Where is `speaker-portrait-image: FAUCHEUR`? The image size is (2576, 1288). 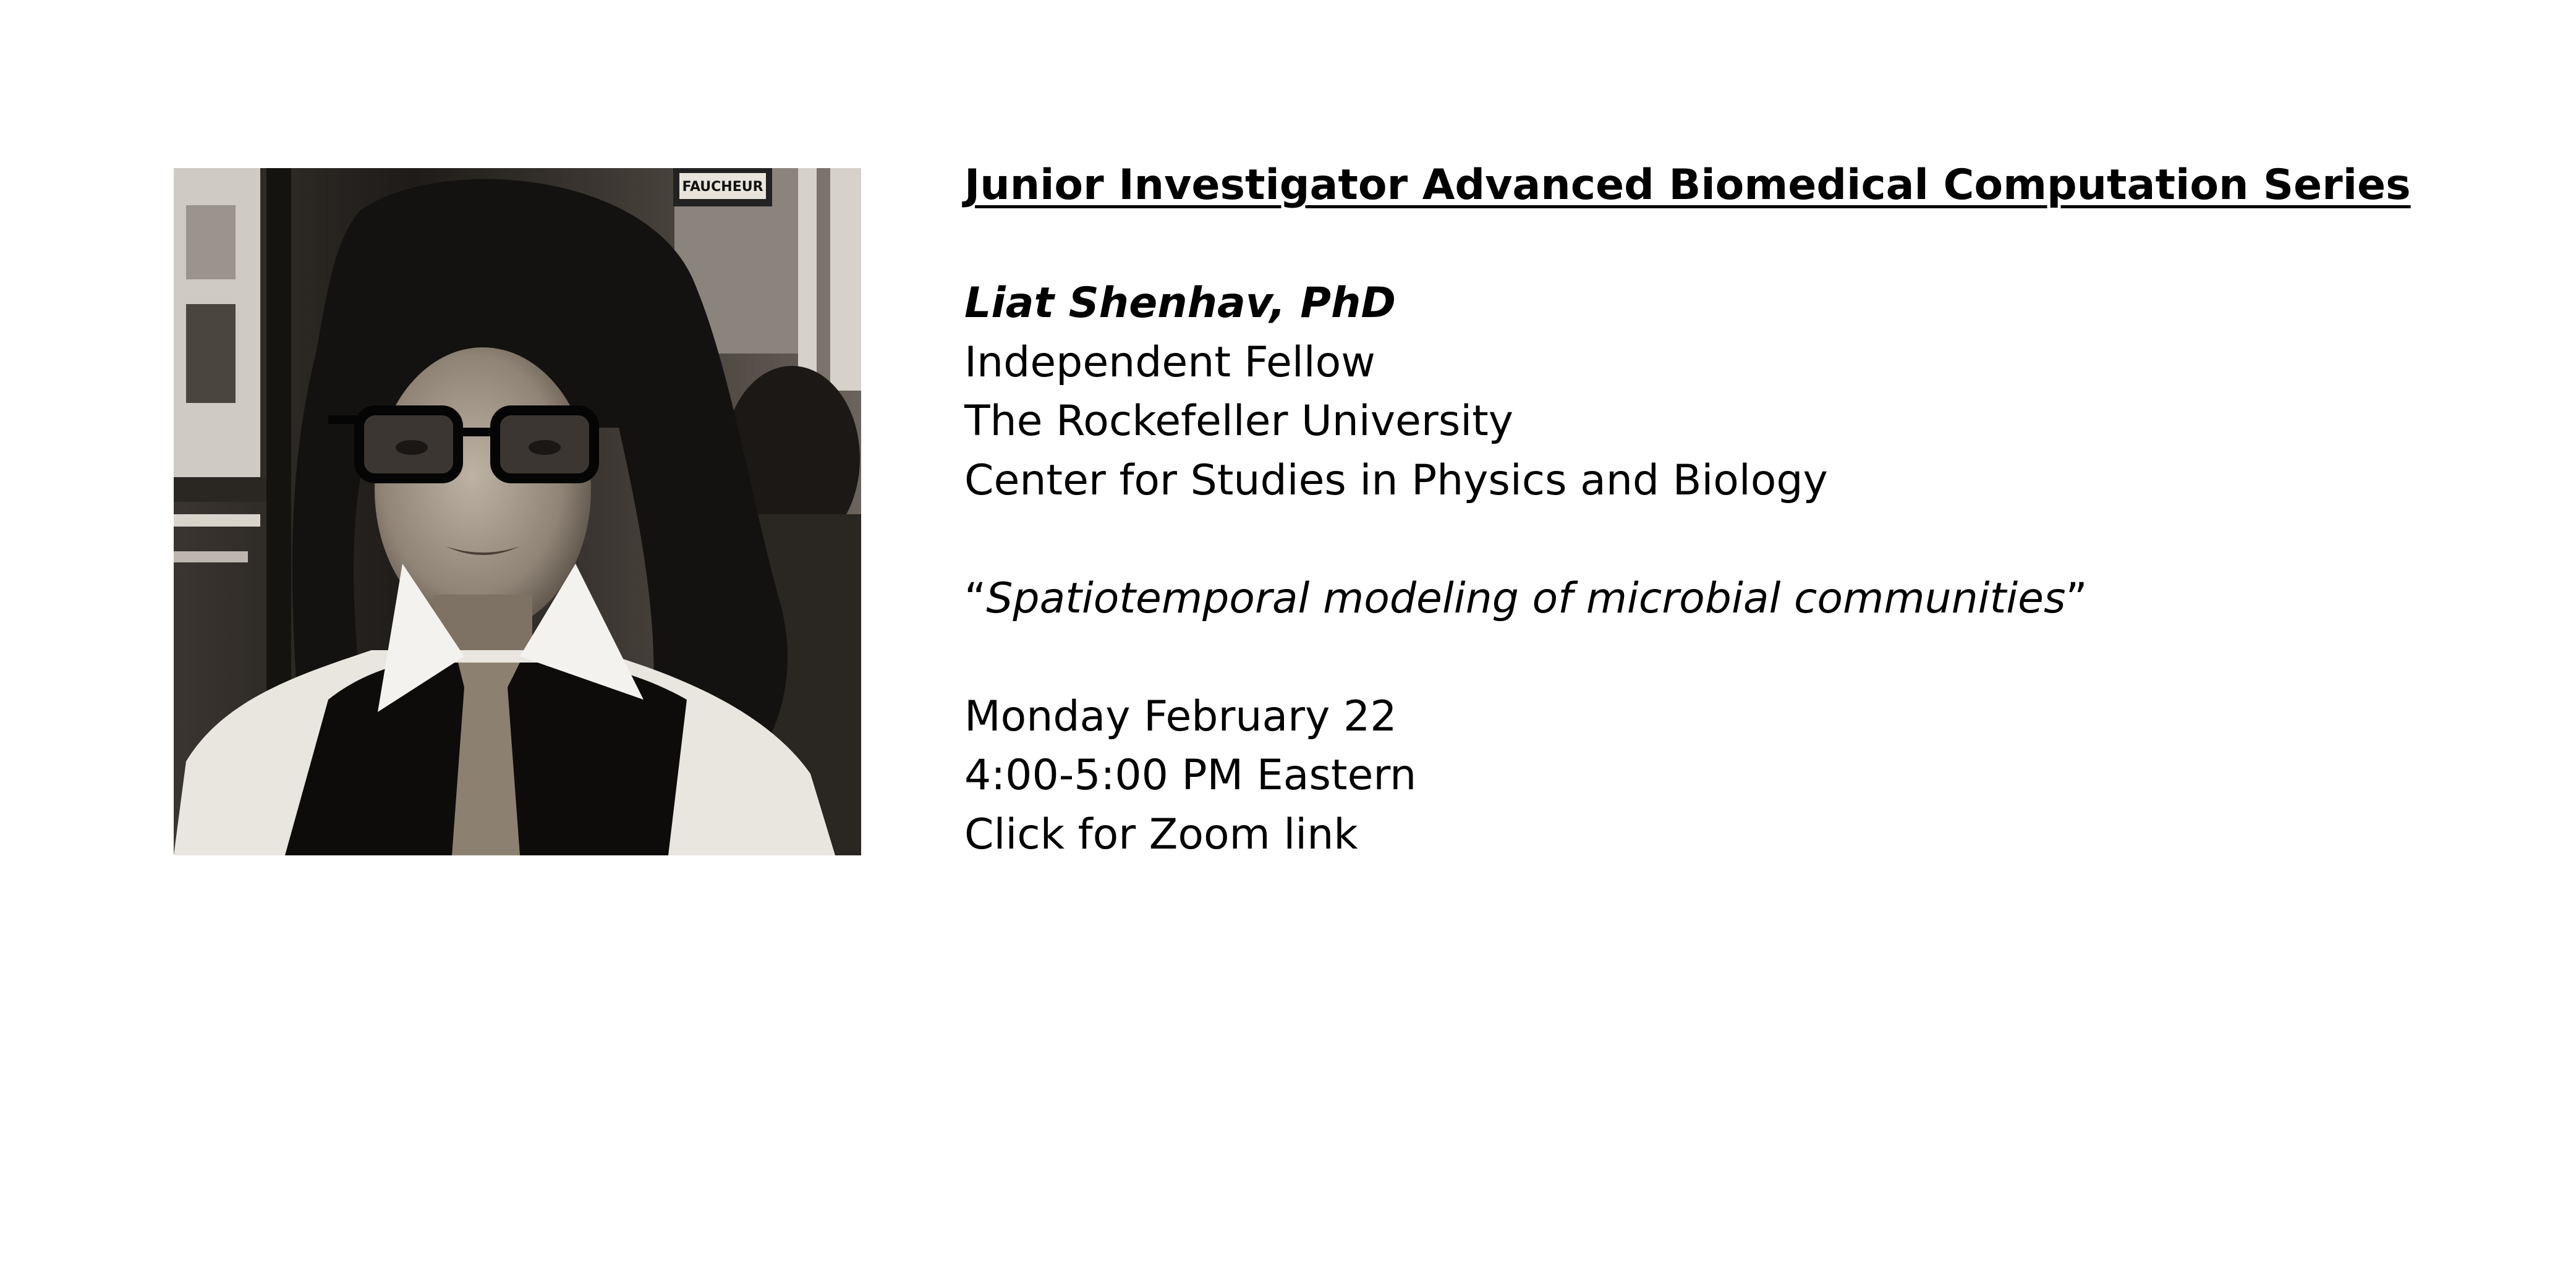
speaker-portrait-image: FAUCHEUR is located at coordinates (517, 511).